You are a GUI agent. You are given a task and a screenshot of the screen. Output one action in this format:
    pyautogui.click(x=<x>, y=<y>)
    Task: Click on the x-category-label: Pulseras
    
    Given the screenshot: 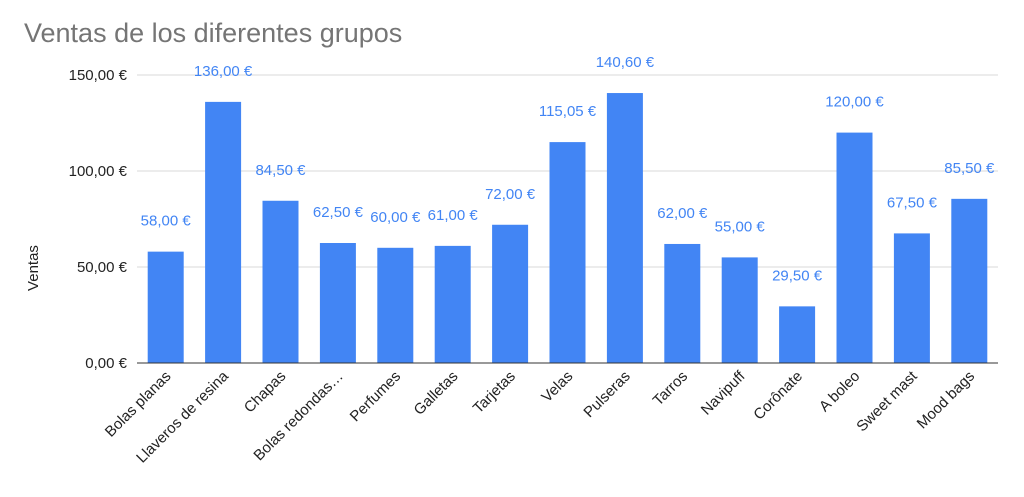 What is the action you would take?
    pyautogui.click(x=606, y=394)
    